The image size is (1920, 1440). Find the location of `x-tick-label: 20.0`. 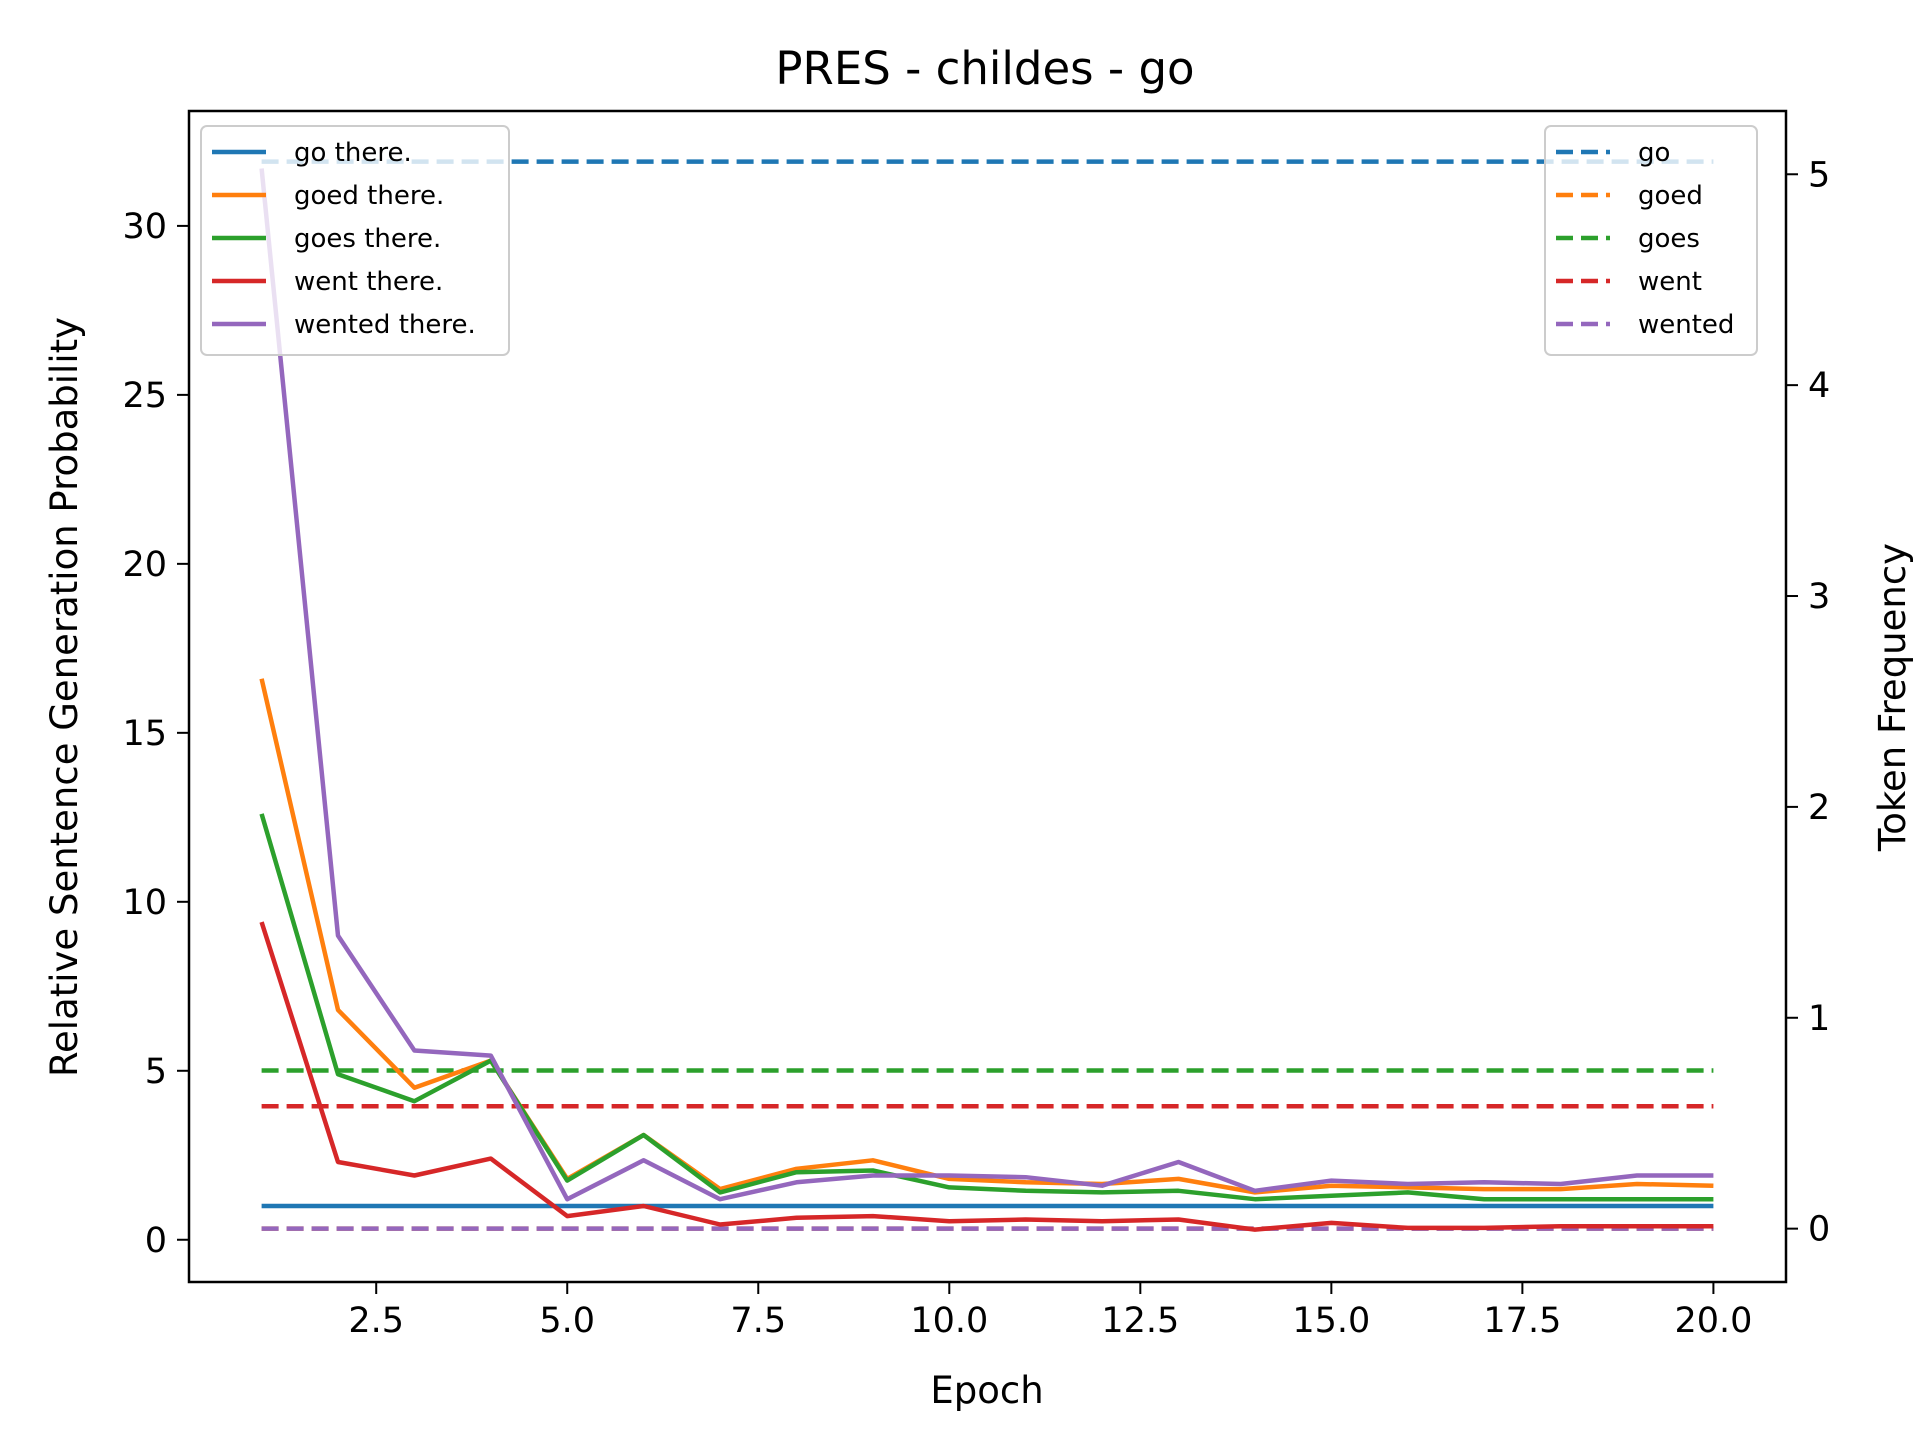

x-tick-label: 20.0 is located at coordinates (1713, 1321).